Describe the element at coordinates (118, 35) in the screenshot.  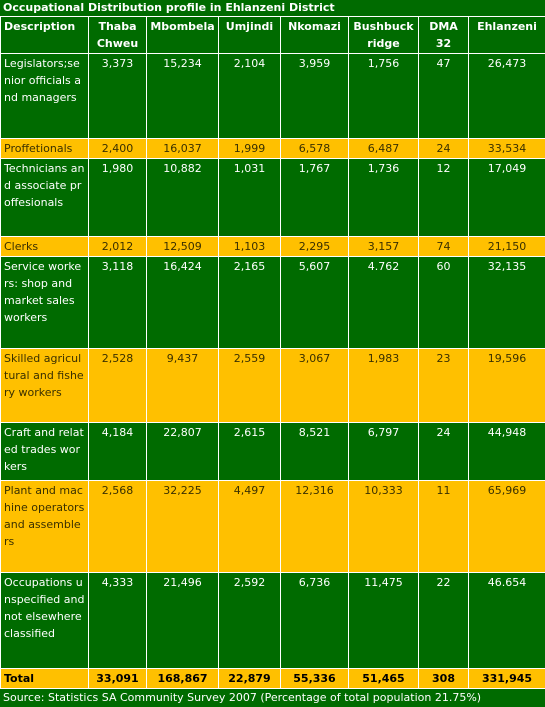
I see `column-header: Thaba Chweu` at that location.